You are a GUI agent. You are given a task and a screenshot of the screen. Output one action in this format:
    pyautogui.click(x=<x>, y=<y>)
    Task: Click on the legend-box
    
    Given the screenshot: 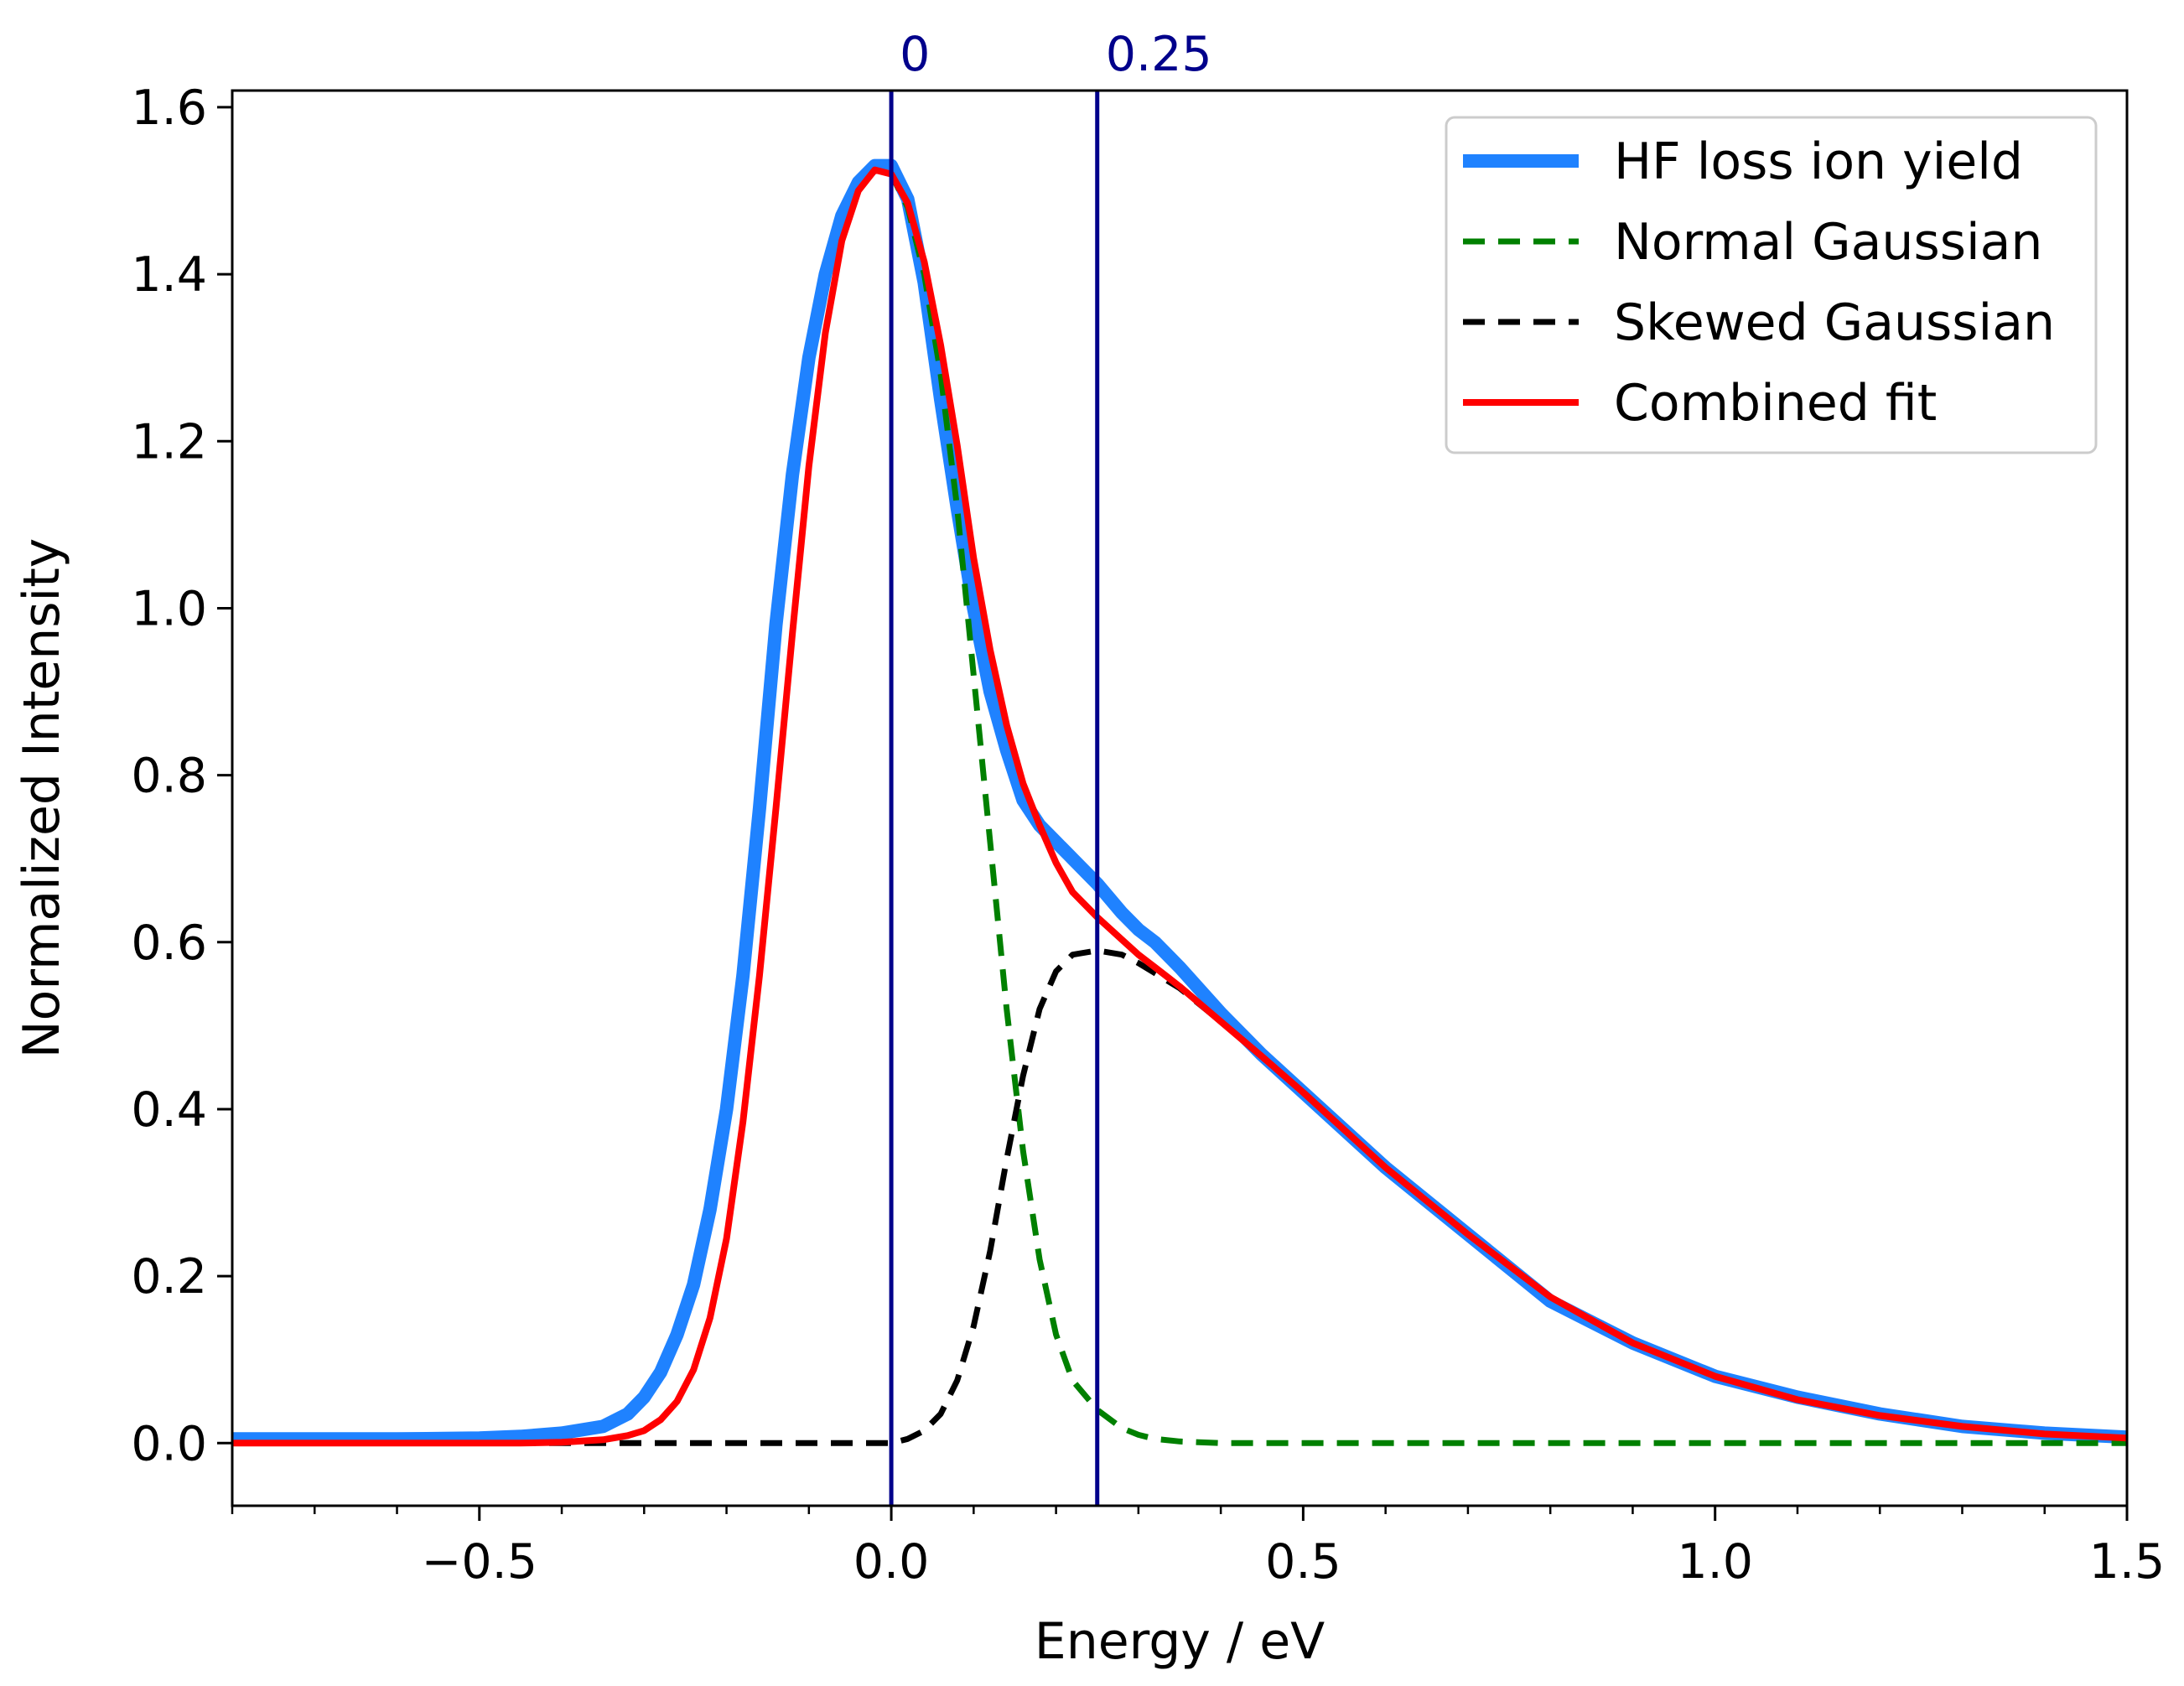 What is the action you would take?
    pyautogui.click(x=1771, y=285)
    